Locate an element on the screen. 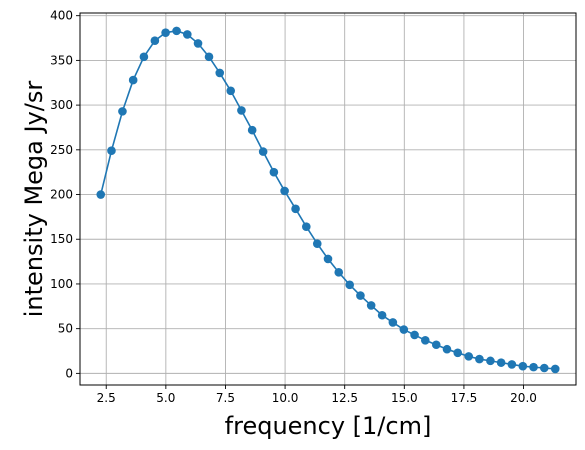 The image size is (585, 450). x-tick-label: 17.5 is located at coordinates (464, 398).